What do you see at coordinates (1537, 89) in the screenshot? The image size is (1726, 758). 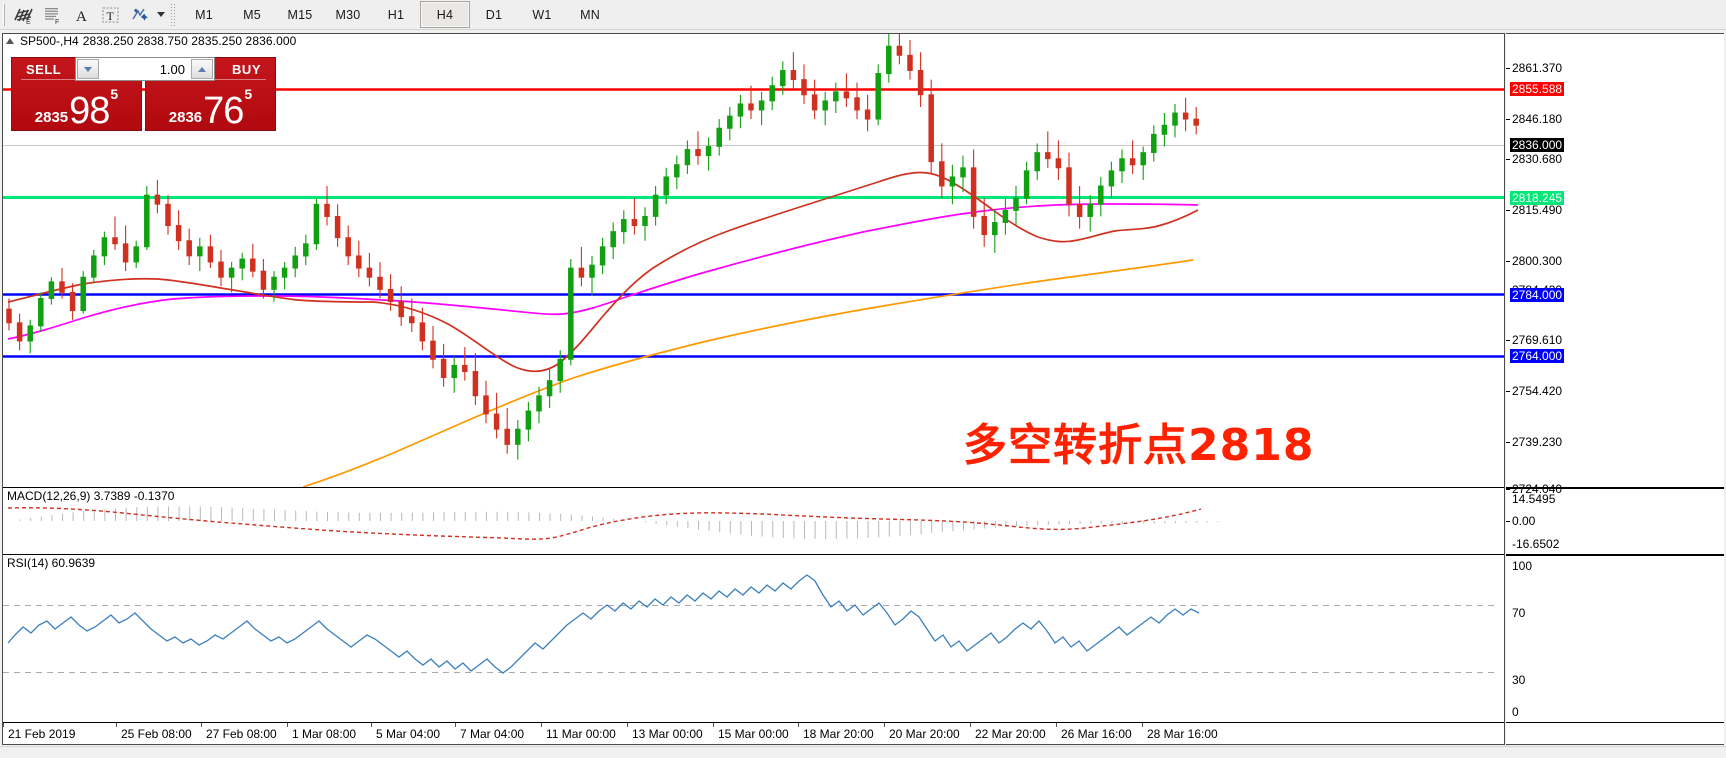 I see `resistance-level-badge: 2855.588` at bounding box center [1537, 89].